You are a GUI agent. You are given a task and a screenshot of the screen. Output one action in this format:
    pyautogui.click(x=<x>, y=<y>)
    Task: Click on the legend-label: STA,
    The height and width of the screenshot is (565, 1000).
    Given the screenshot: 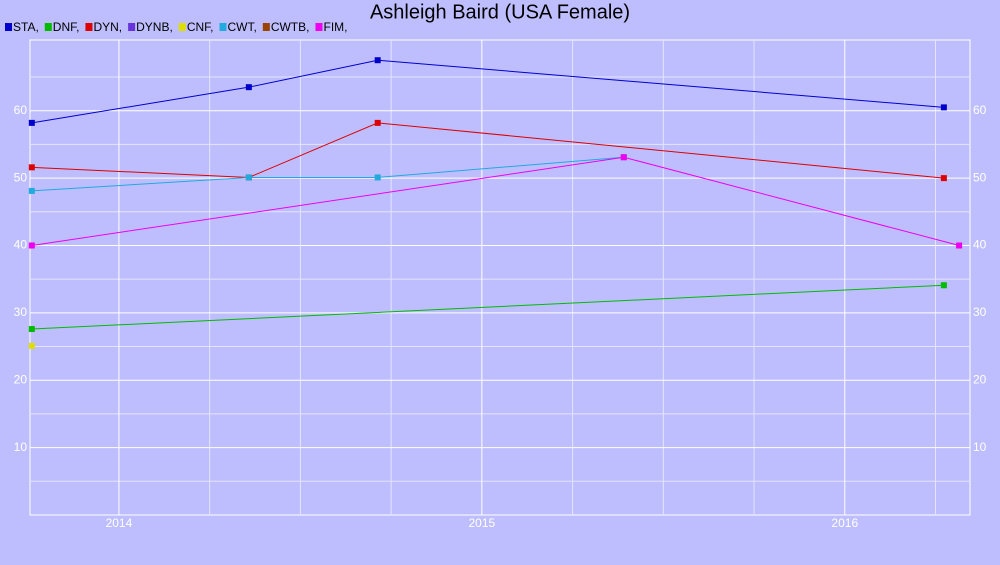 What is the action you would take?
    pyautogui.click(x=26, y=27)
    